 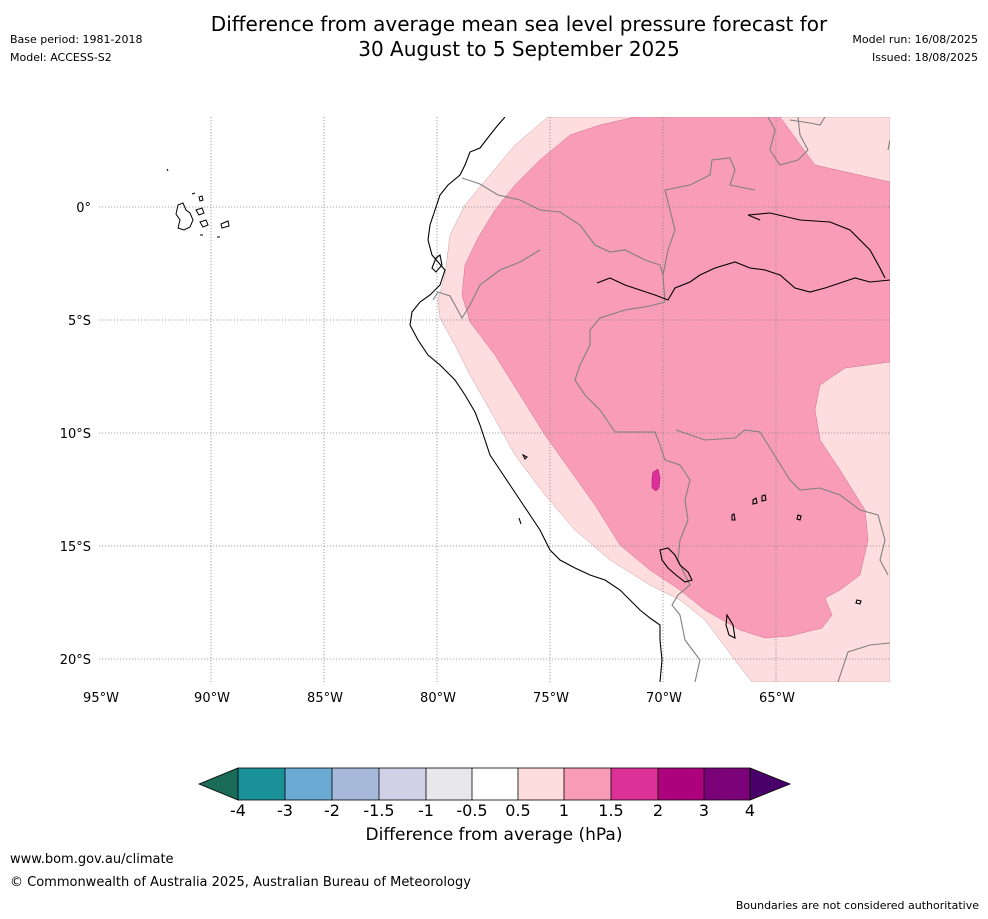 What do you see at coordinates (517, 810) in the screenshot?
I see `colorbar-tick: 0.5` at bounding box center [517, 810].